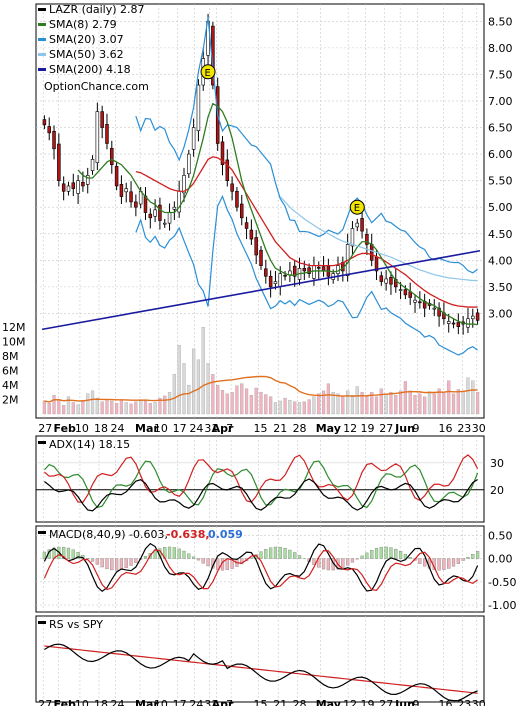  What do you see at coordinates (261, 428) in the screenshot?
I see `x-tick-label: 15` at bounding box center [261, 428].